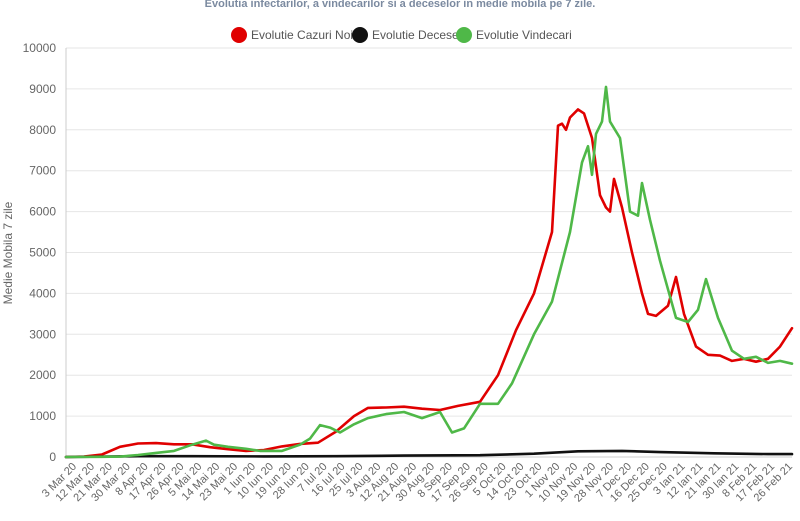  I want to click on y-tick-label: 1000, so click(42, 416).